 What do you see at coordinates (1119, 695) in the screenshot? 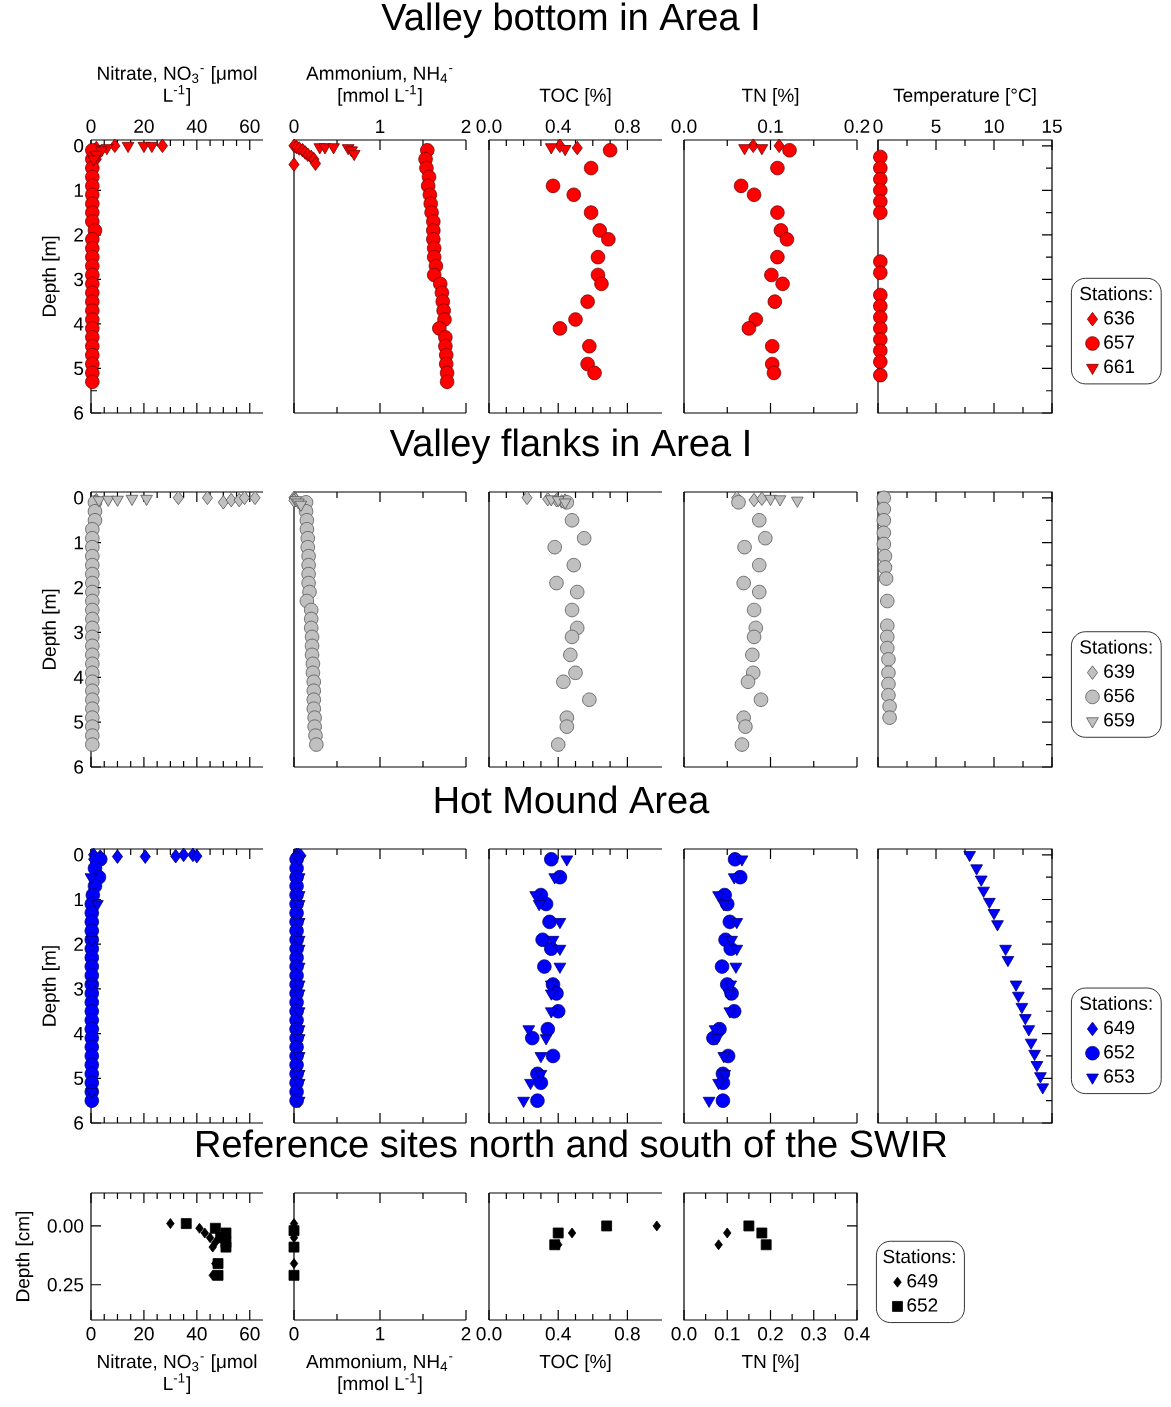
I see `legend-label: 656` at bounding box center [1119, 695].